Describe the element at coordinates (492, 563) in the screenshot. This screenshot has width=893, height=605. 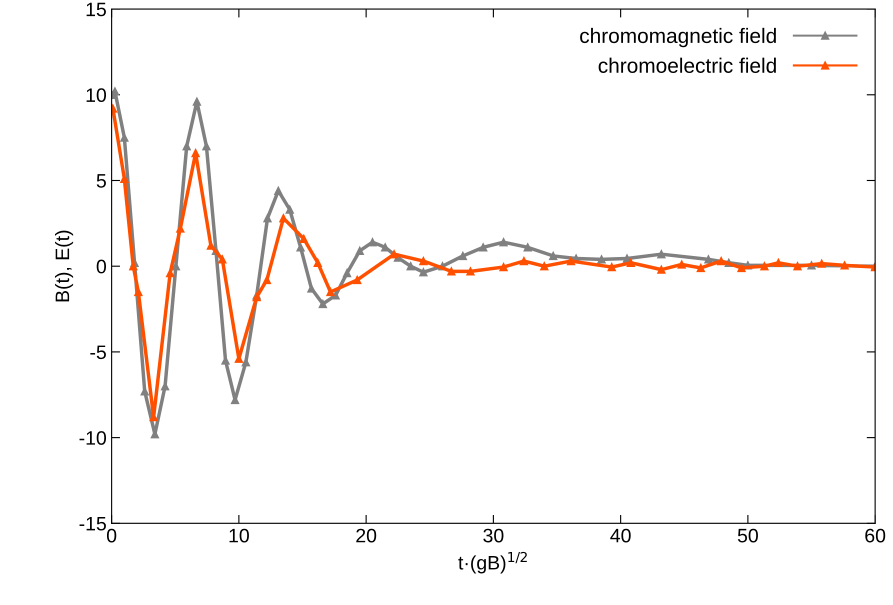
I see `x-axis-title: t·(gB)$^{1/2}$` at that location.